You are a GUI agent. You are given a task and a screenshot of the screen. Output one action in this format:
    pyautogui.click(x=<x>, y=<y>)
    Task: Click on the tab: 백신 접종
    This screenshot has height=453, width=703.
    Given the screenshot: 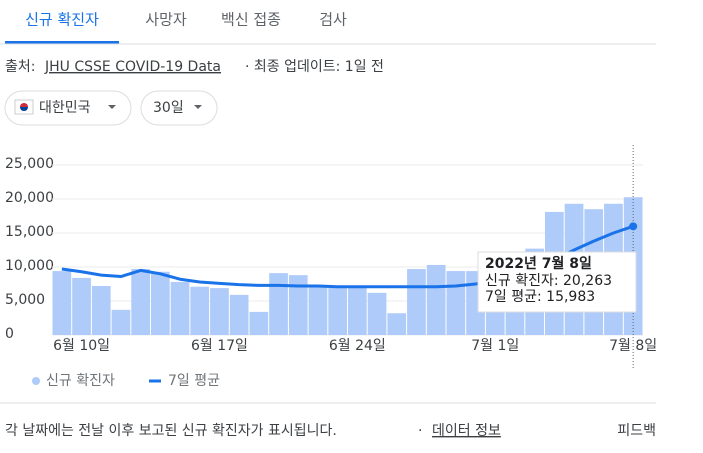 What is the action you would take?
    pyautogui.click(x=251, y=20)
    